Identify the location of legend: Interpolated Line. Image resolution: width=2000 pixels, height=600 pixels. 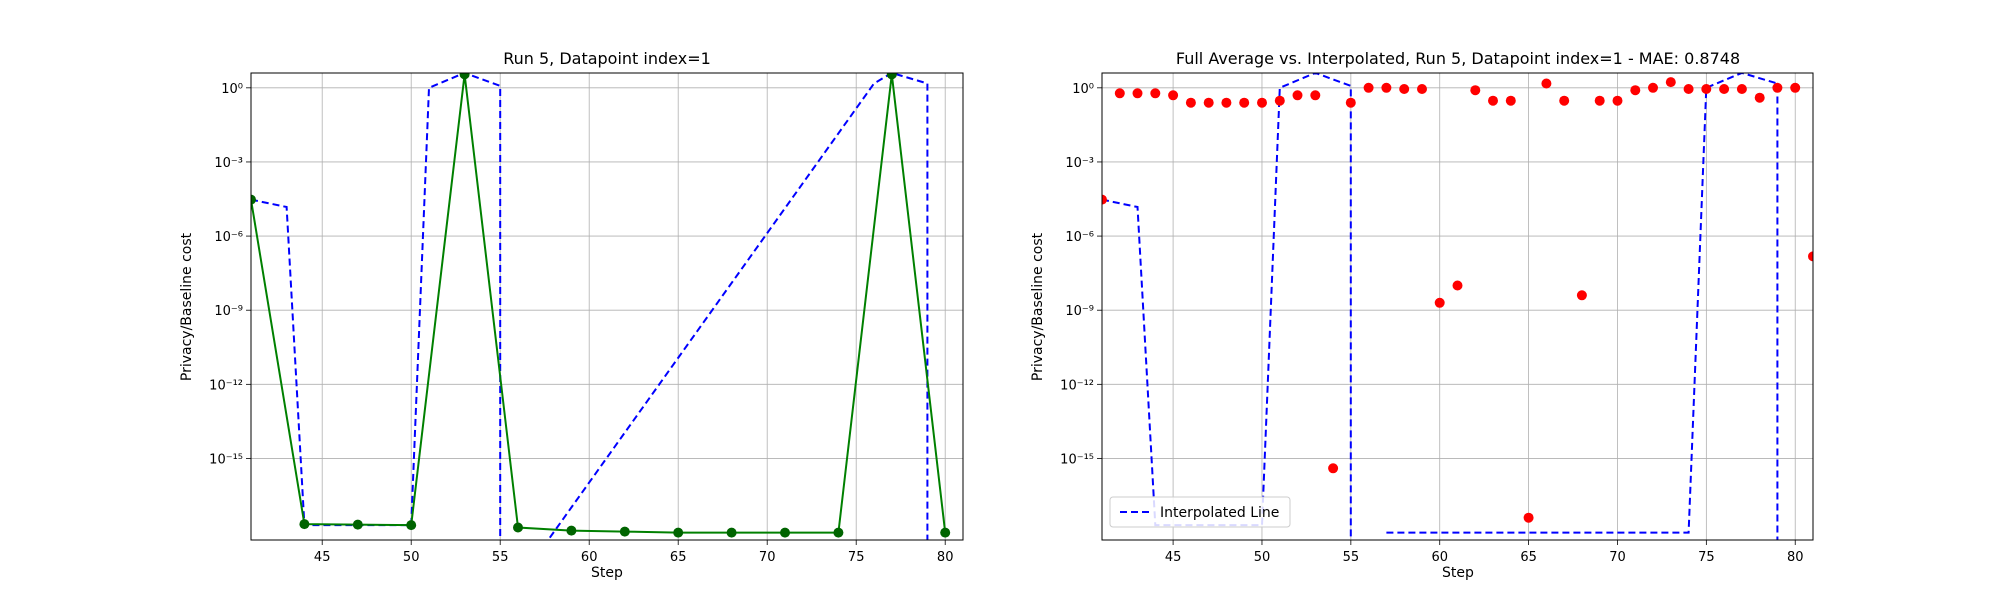
(1200, 512).